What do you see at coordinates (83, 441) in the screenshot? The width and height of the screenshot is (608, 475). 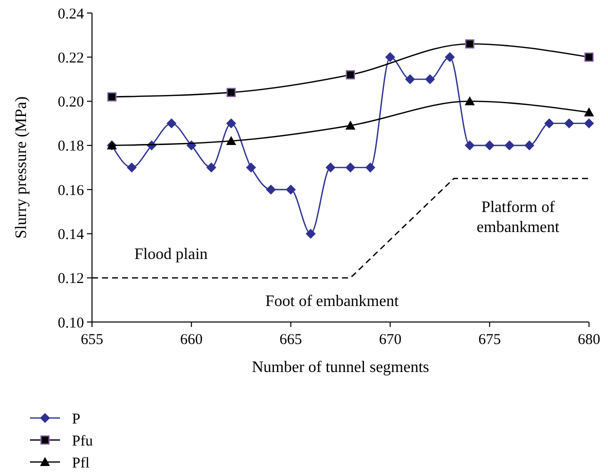 I see `legend-label: Pfu` at bounding box center [83, 441].